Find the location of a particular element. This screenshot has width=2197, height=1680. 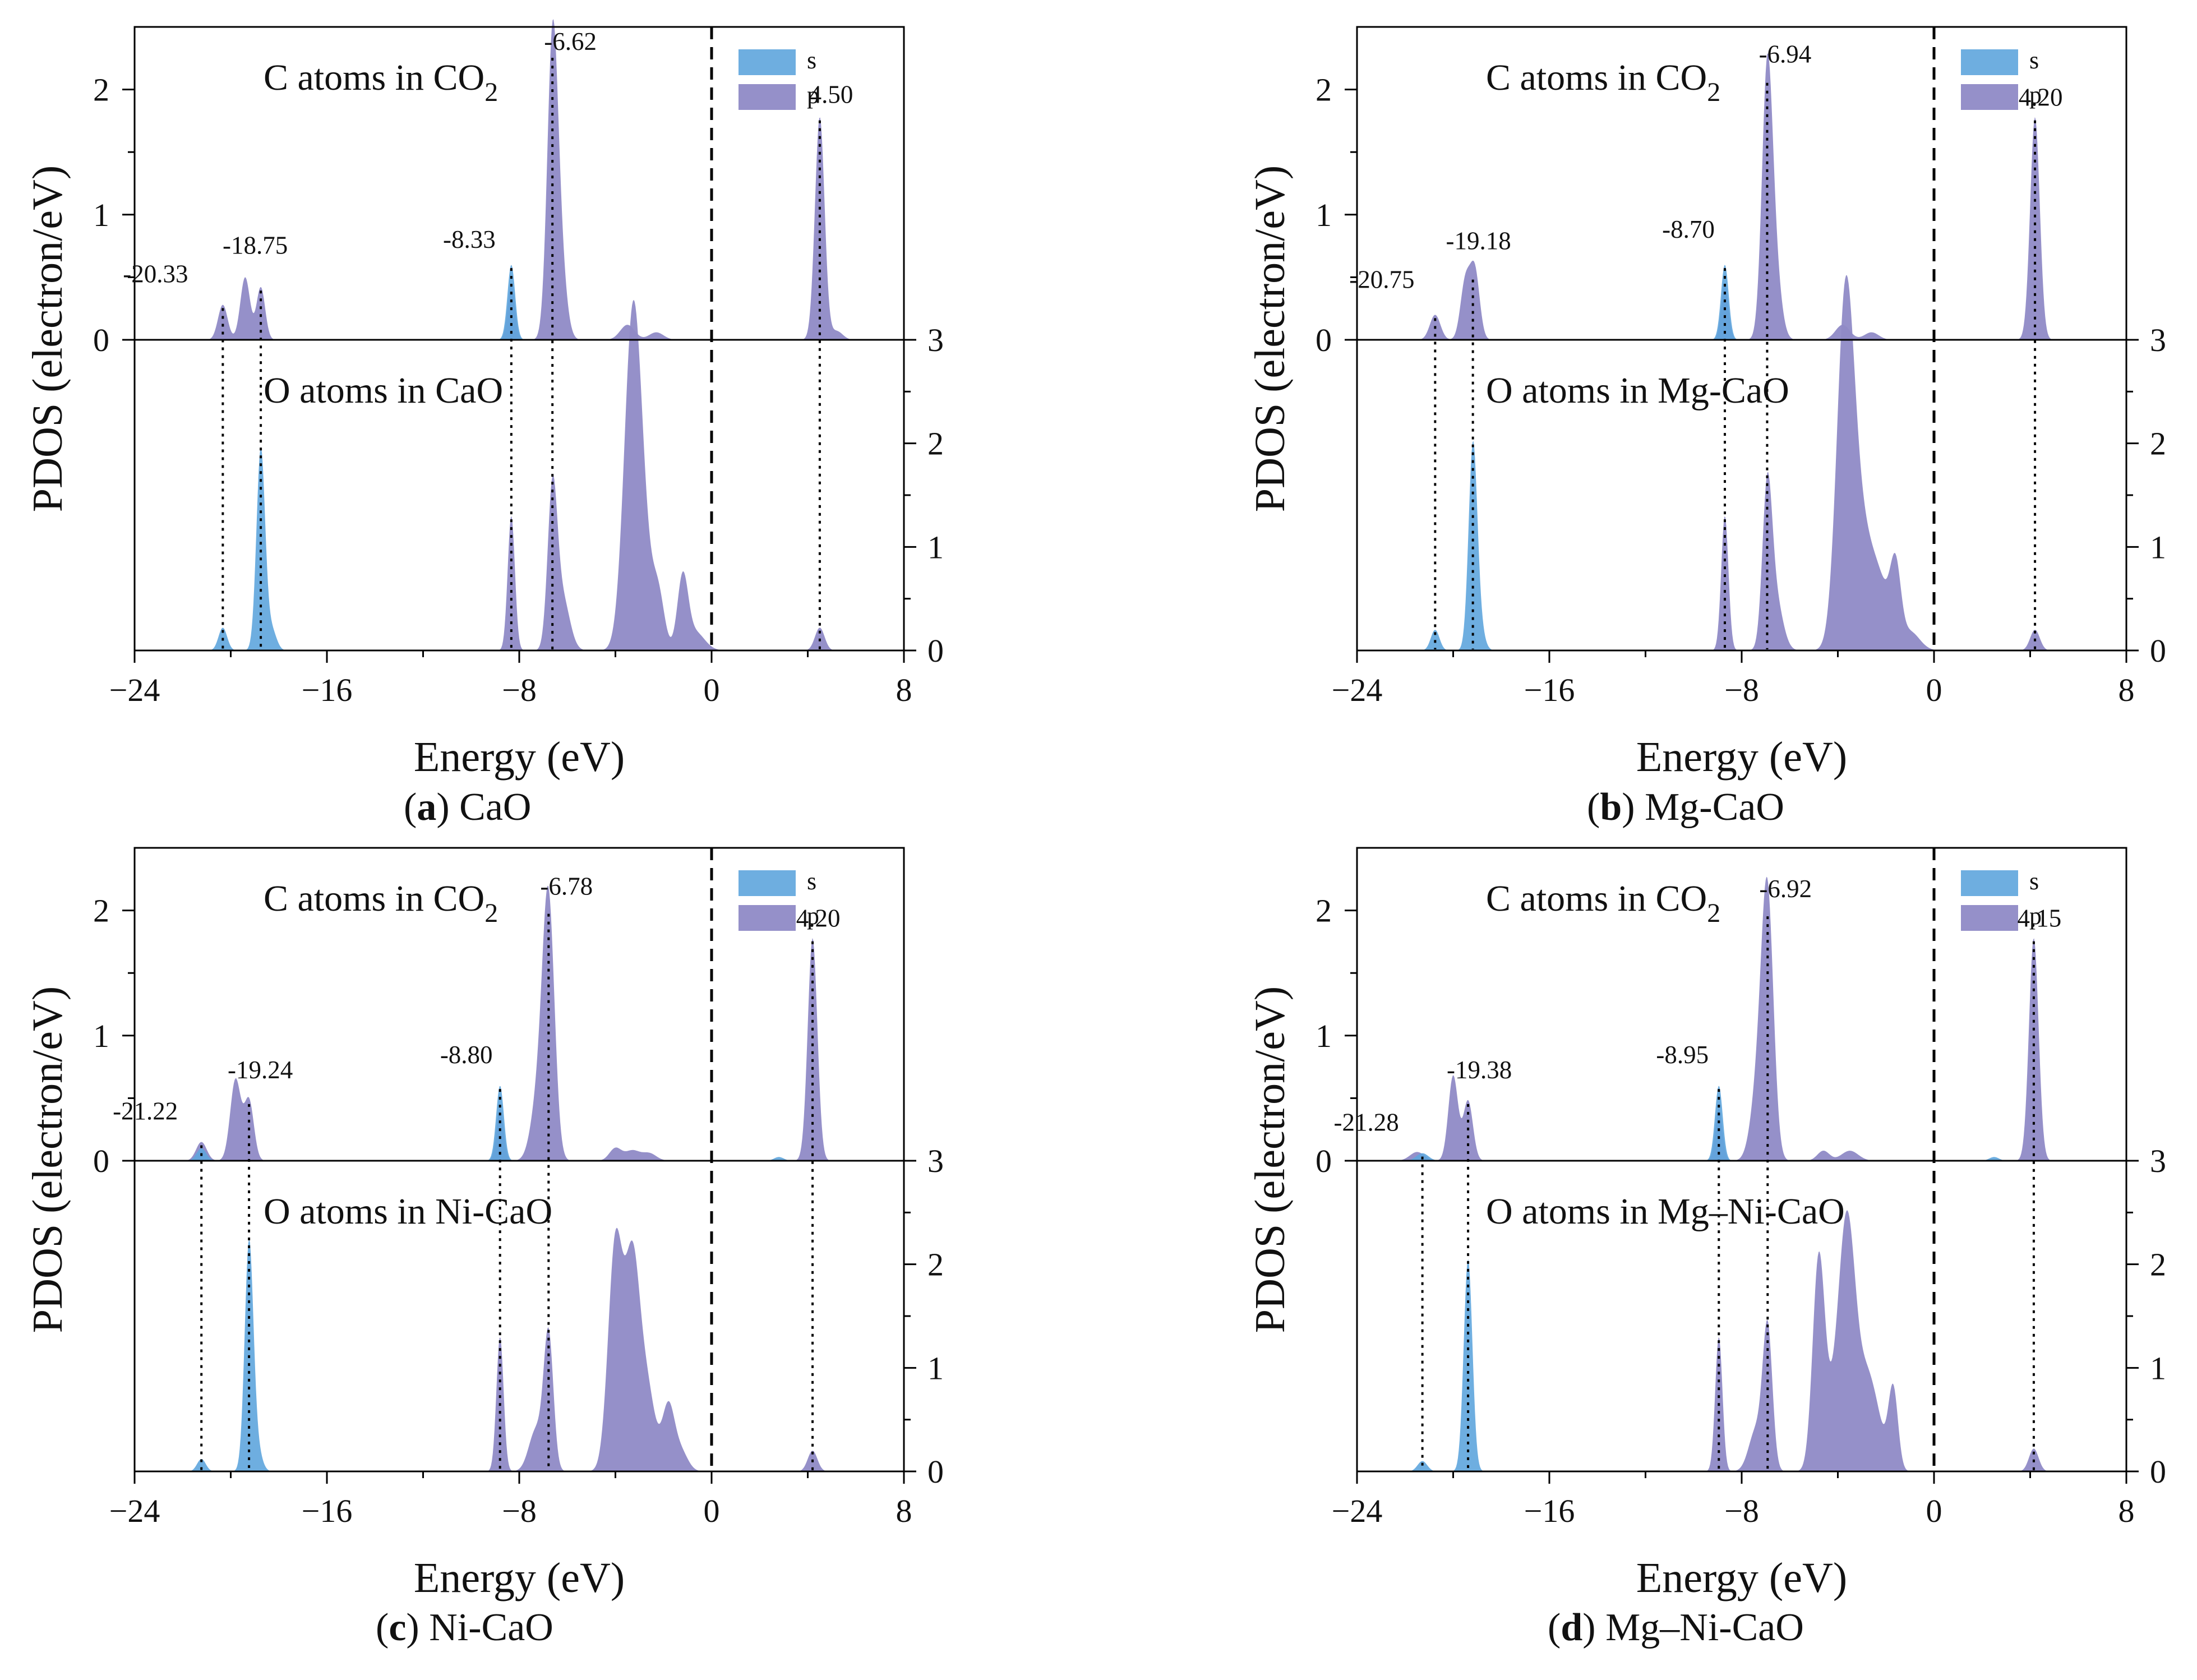

peak-label-0: -21.22 is located at coordinates (145, 1111).